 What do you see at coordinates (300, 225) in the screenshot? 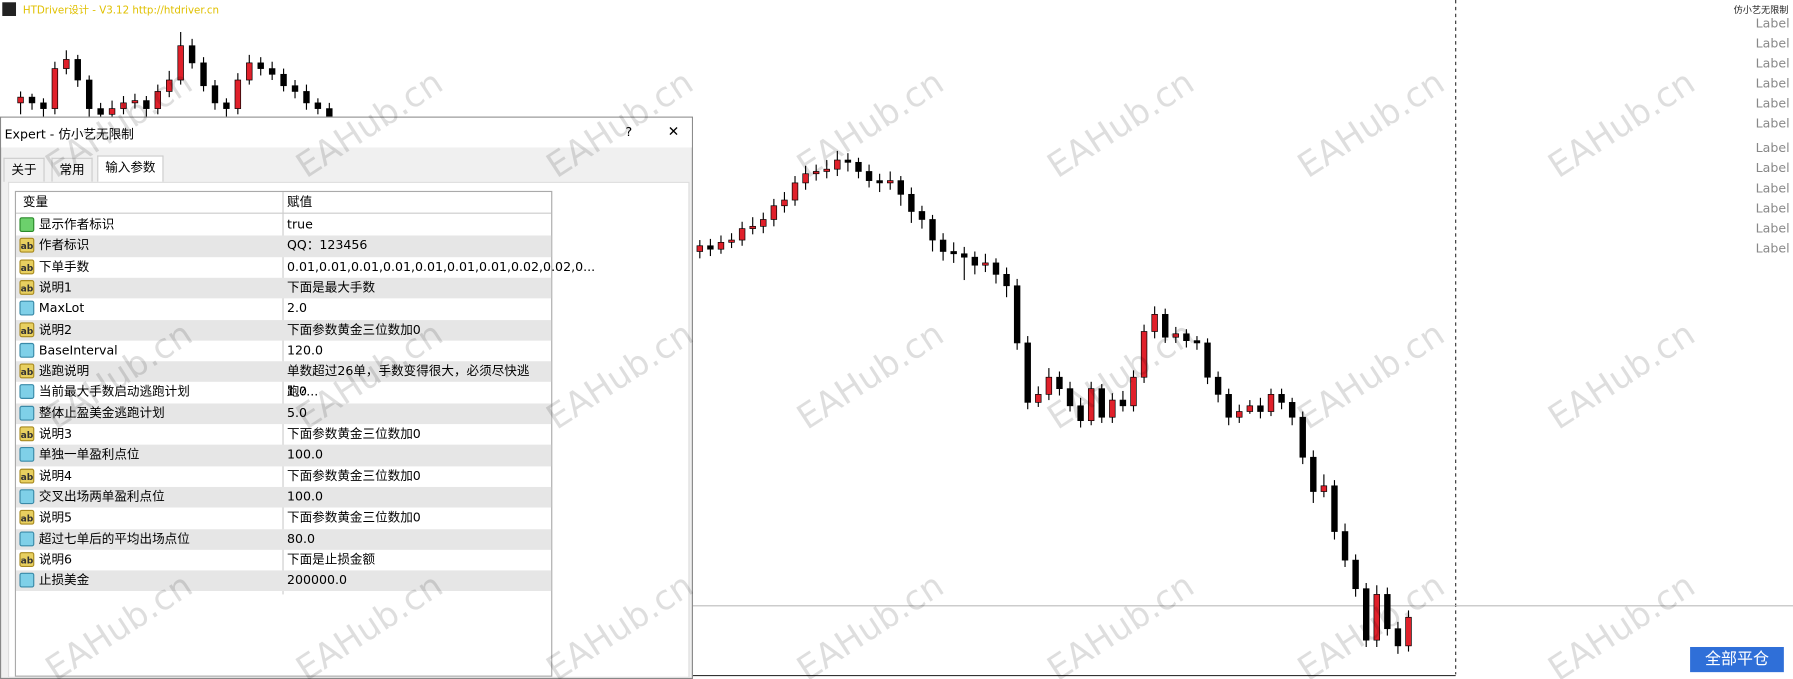
I see `param-value: true` at bounding box center [300, 225].